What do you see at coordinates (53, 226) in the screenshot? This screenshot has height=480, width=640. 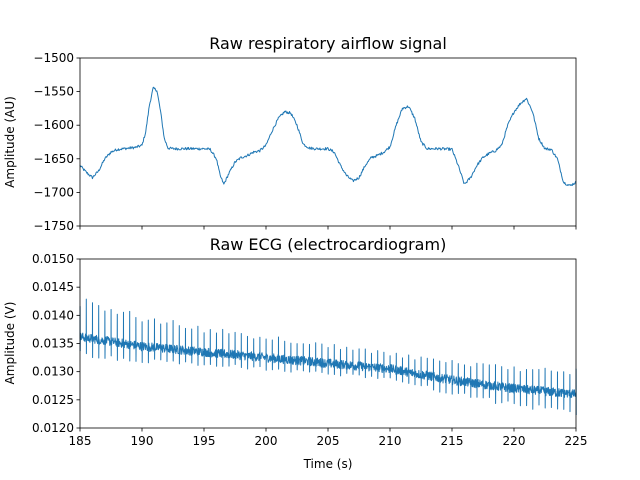 I see `ytick-label: −1750` at bounding box center [53, 226].